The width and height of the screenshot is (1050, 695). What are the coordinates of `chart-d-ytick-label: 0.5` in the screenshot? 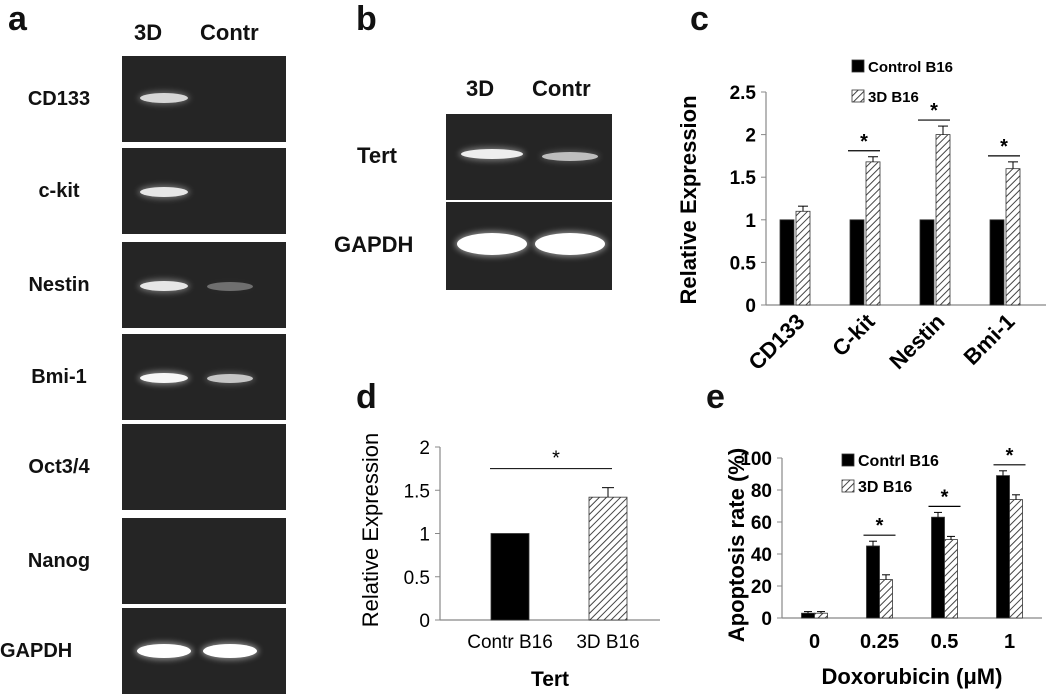 It's located at (417, 578).